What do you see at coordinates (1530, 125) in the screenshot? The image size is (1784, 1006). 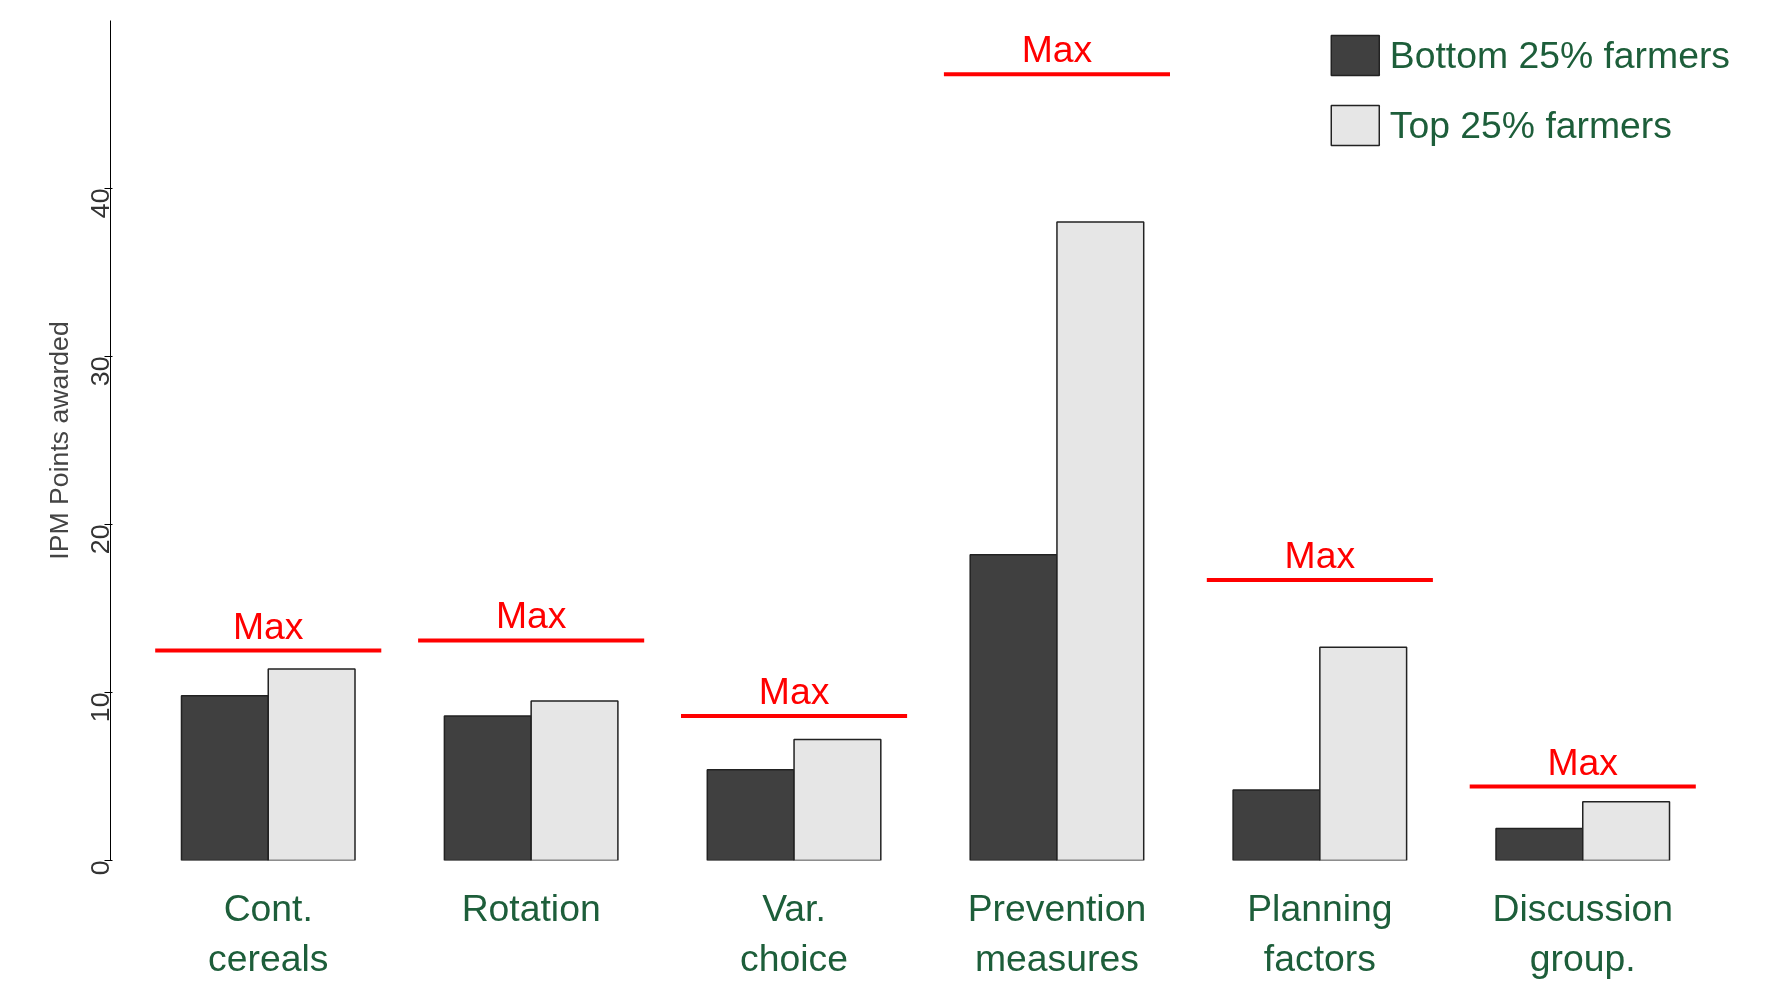 I see `legend-label: Top 25% farmers` at bounding box center [1530, 125].